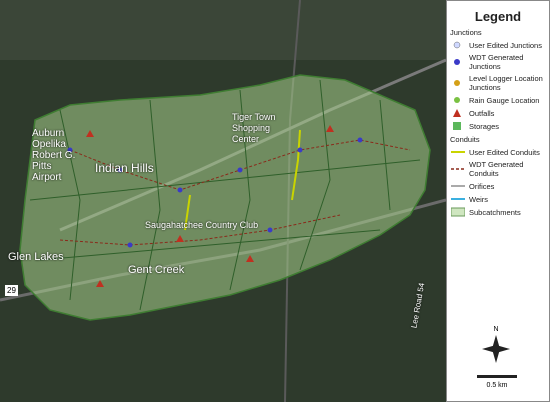 The width and height of the screenshot is (550, 402). I want to click on imagery, so click(223, 30).